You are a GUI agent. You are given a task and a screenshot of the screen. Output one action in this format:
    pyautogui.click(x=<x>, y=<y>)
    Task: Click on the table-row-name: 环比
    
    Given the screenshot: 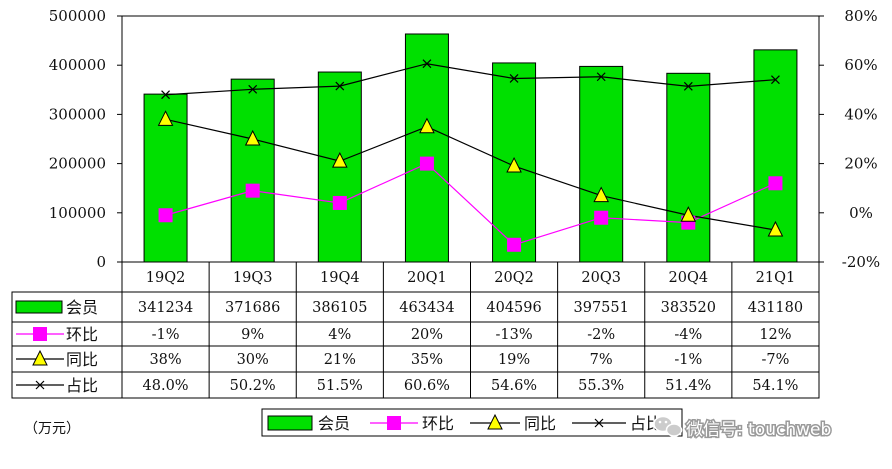 What is the action you would take?
    pyautogui.click(x=82, y=334)
    